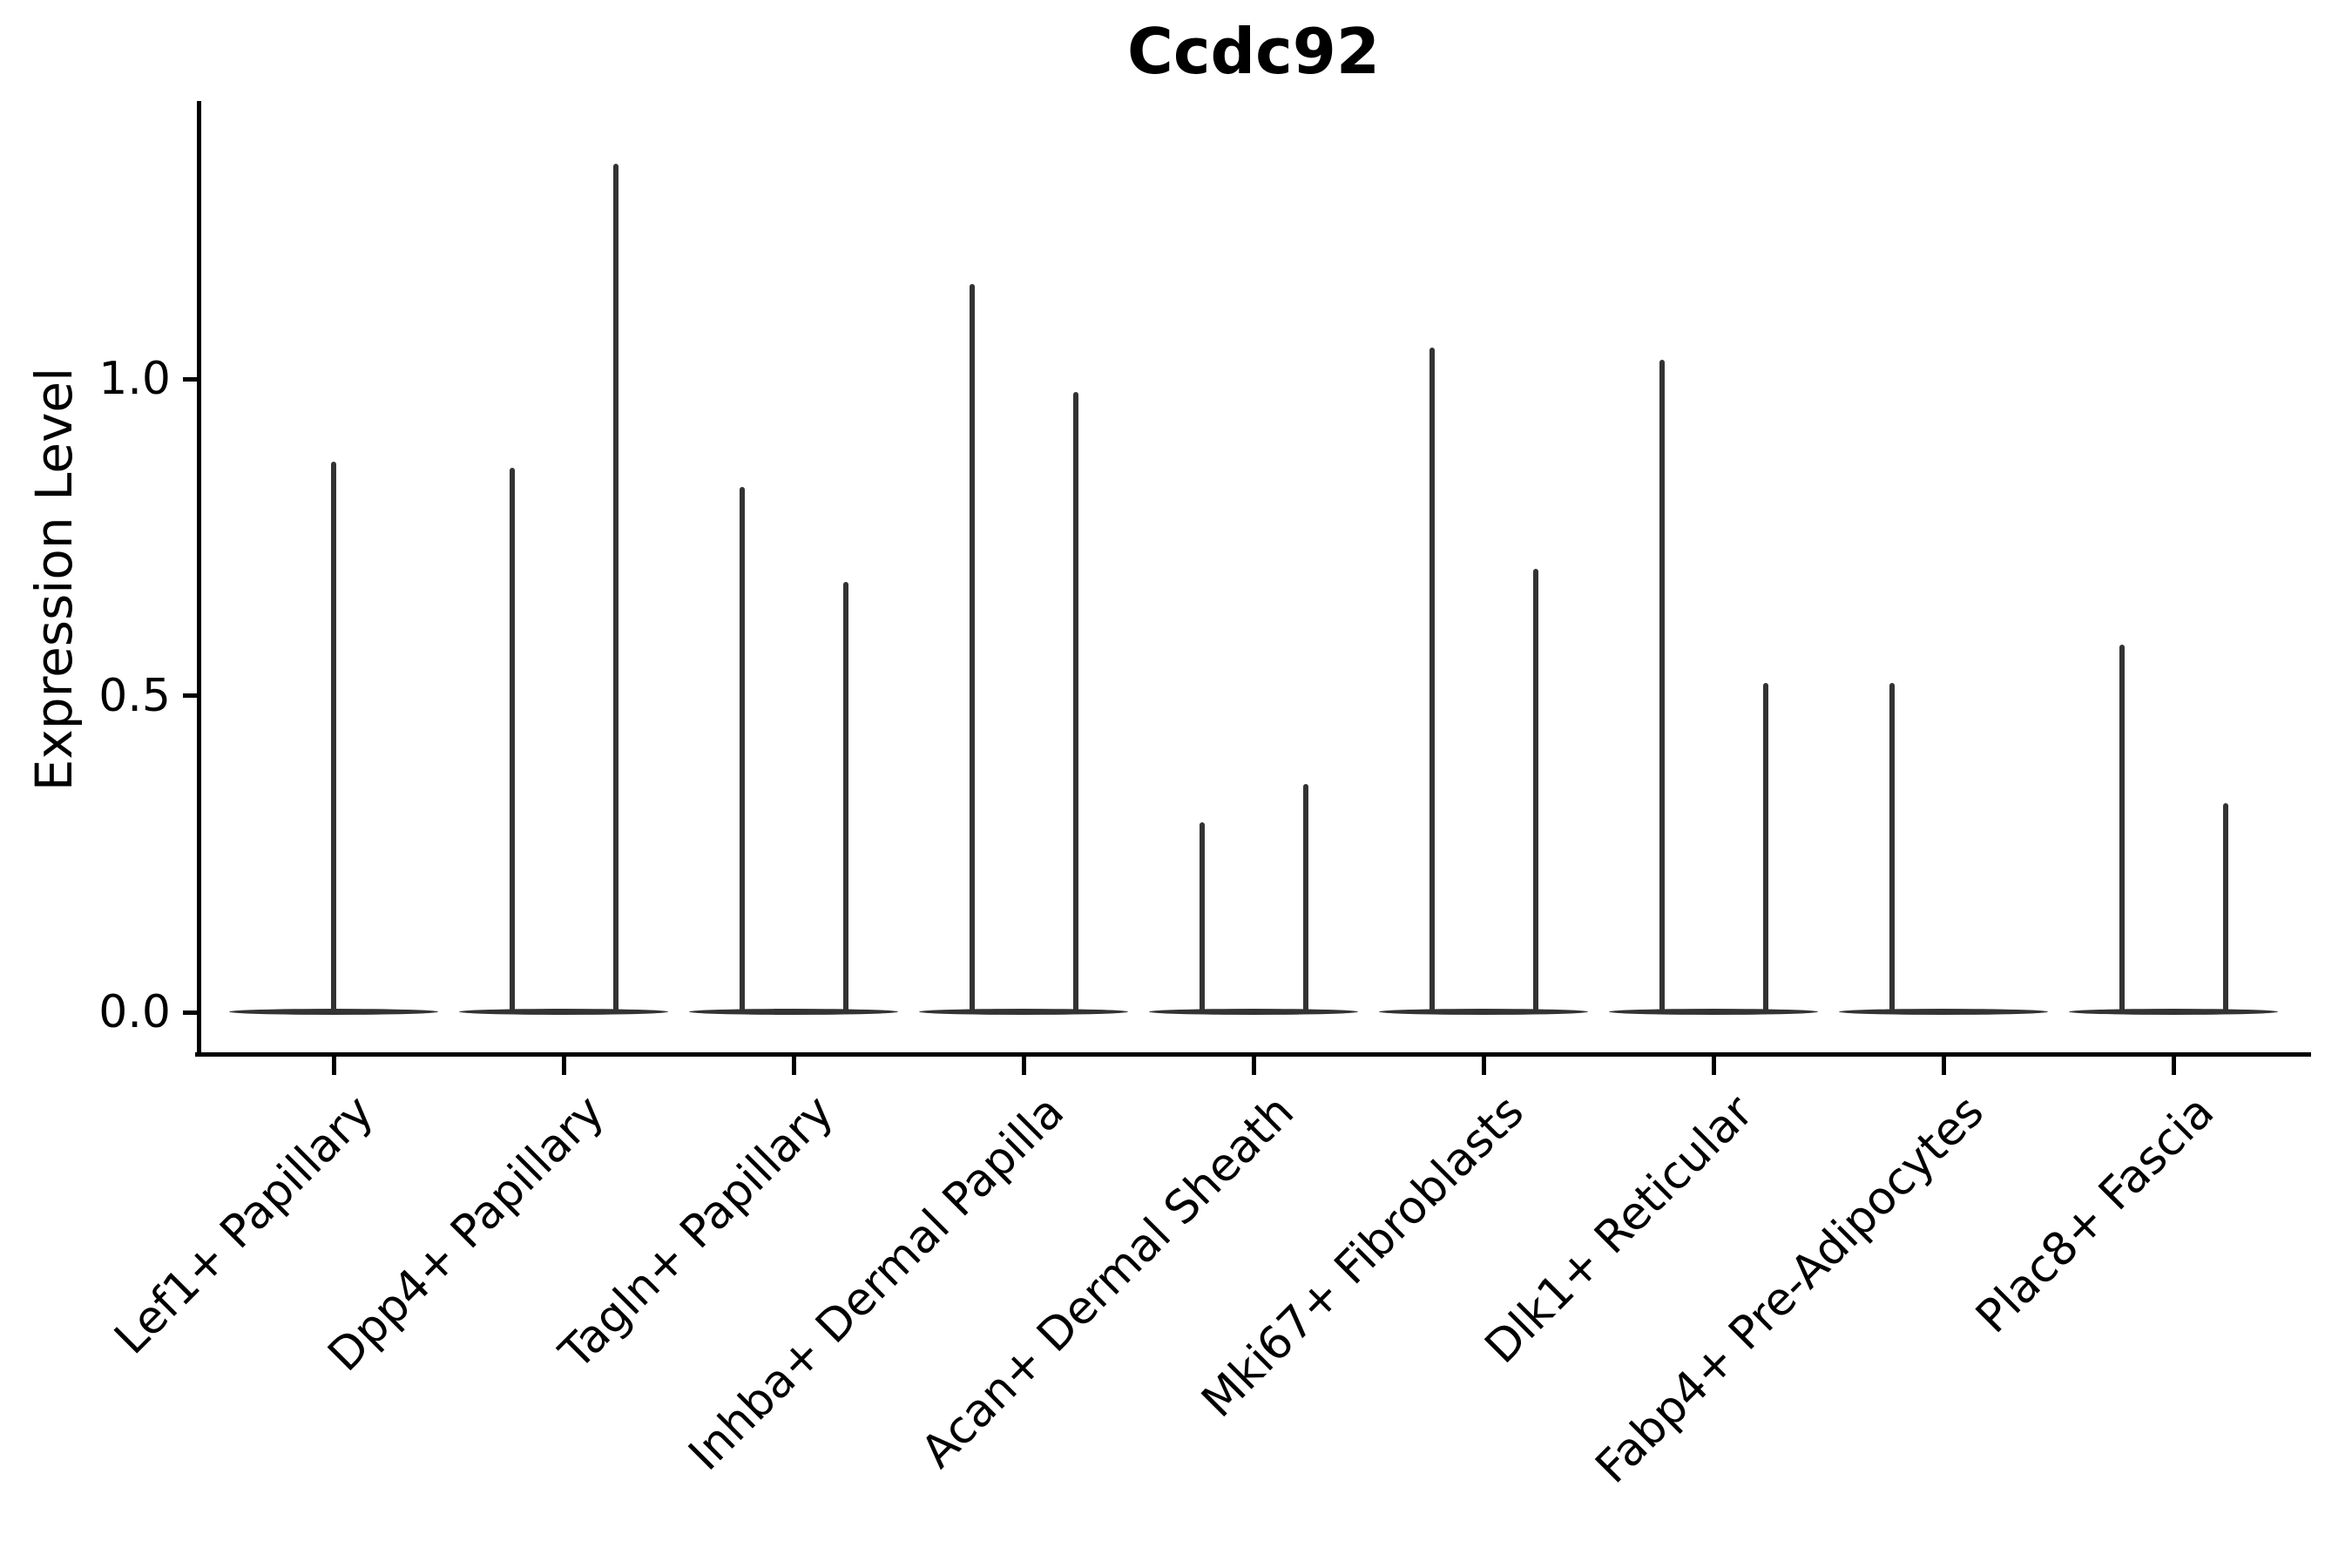 The width and height of the screenshot is (2352, 1568). Describe the element at coordinates (2094, 1214) in the screenshot. I see `x-tick-label: Plac8+ Fascia` at that location.